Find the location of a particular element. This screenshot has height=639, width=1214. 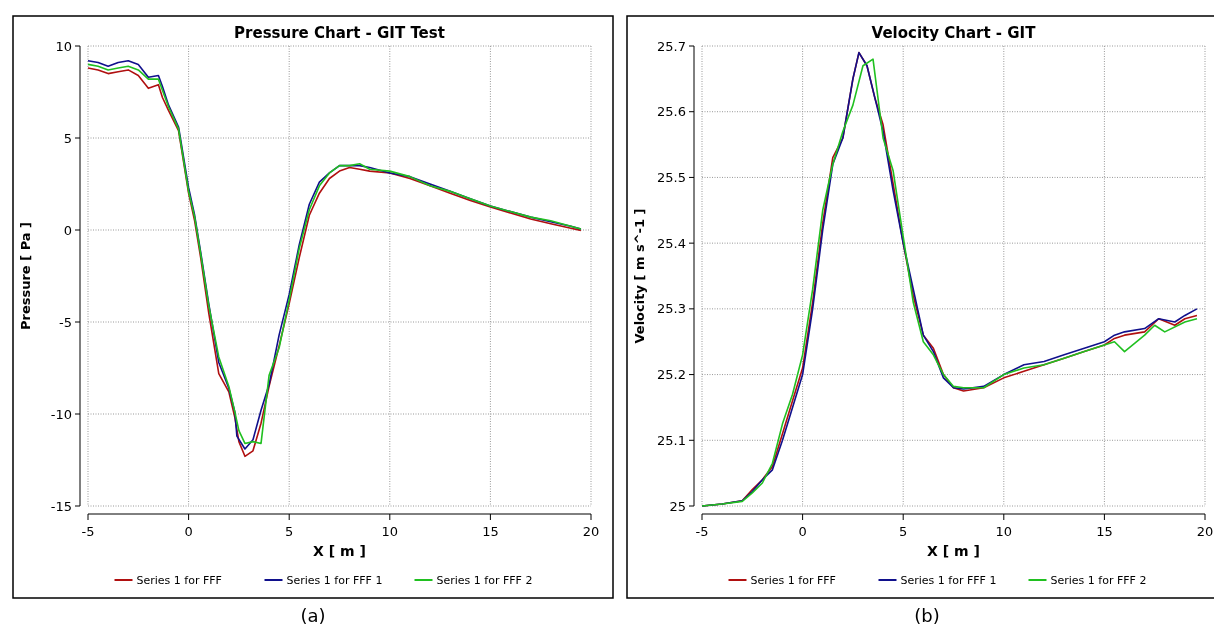

y-tick-label: 25.5 is located at coordinates (671, 177).